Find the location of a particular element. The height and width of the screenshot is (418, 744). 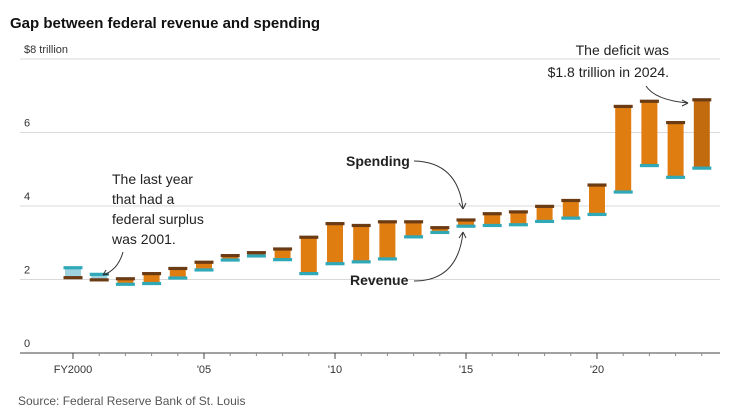

revenue-mark-2014 is located at coordinates (440, 232).